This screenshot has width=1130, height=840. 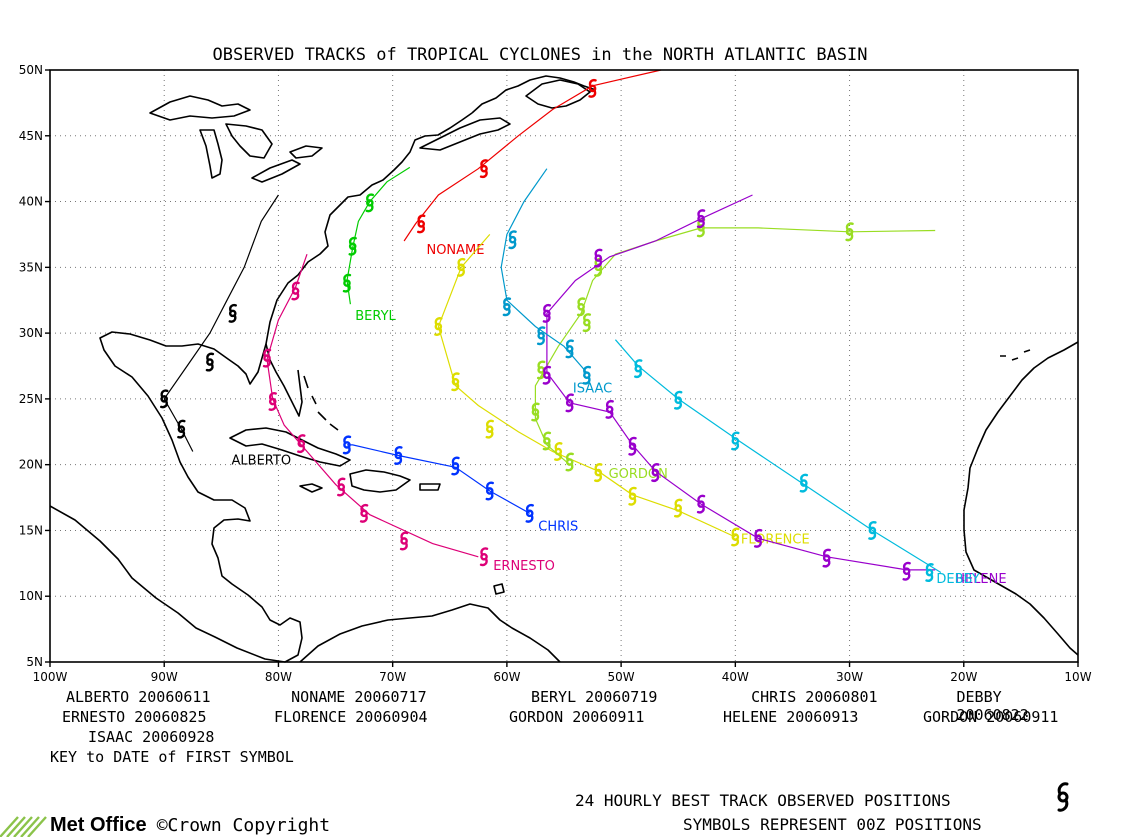 What do you see at coordinates (200, 108) in the screenshot?
I see `lake-superior` at bounding box center [200, 108].